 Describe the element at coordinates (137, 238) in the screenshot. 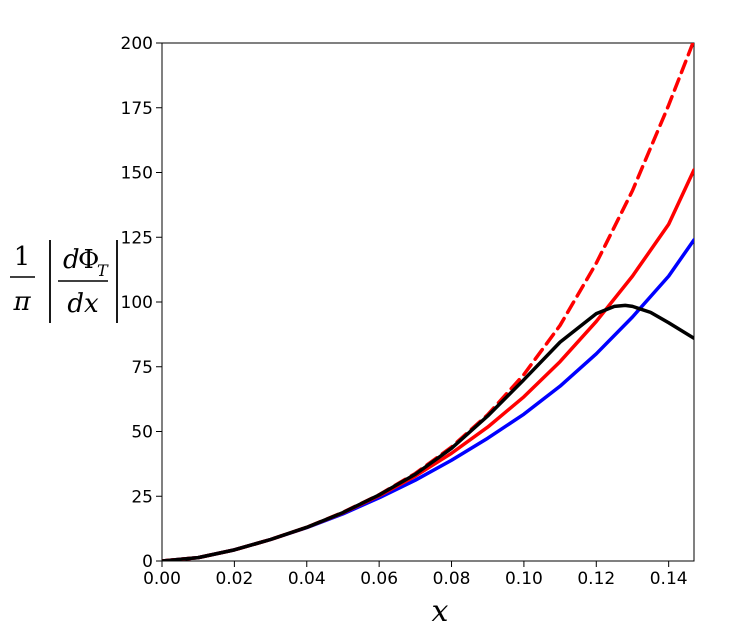

I see `y-tick-label: 125` at that location.